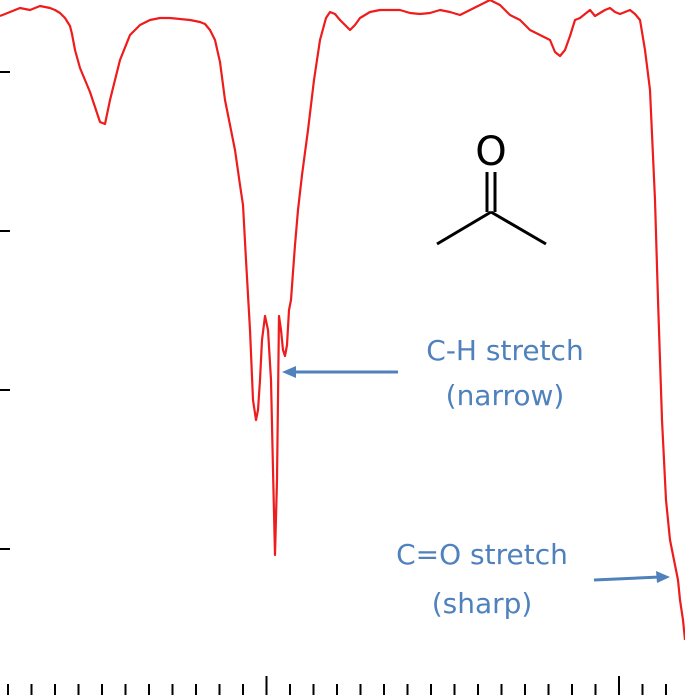 Image resolution: width=685 pixels, height=695 pixels. I want to click on oxygen-atom-label: O, so click(490, 152).